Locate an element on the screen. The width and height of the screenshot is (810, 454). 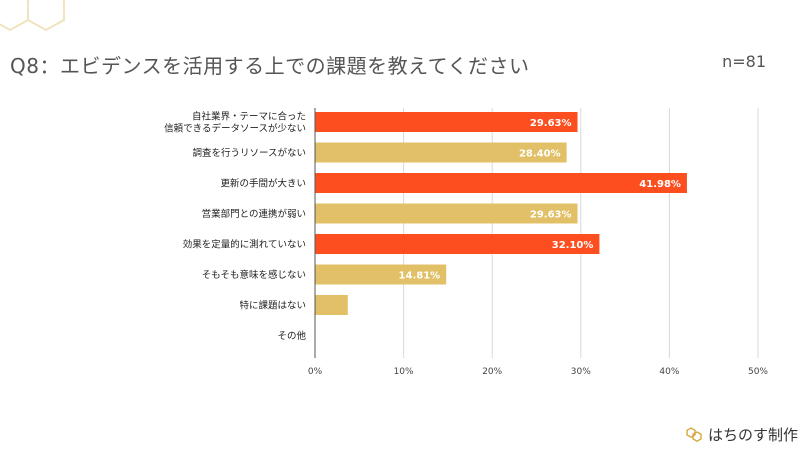
brand-name: はちのす制作 is located at coordinates (752, 435).